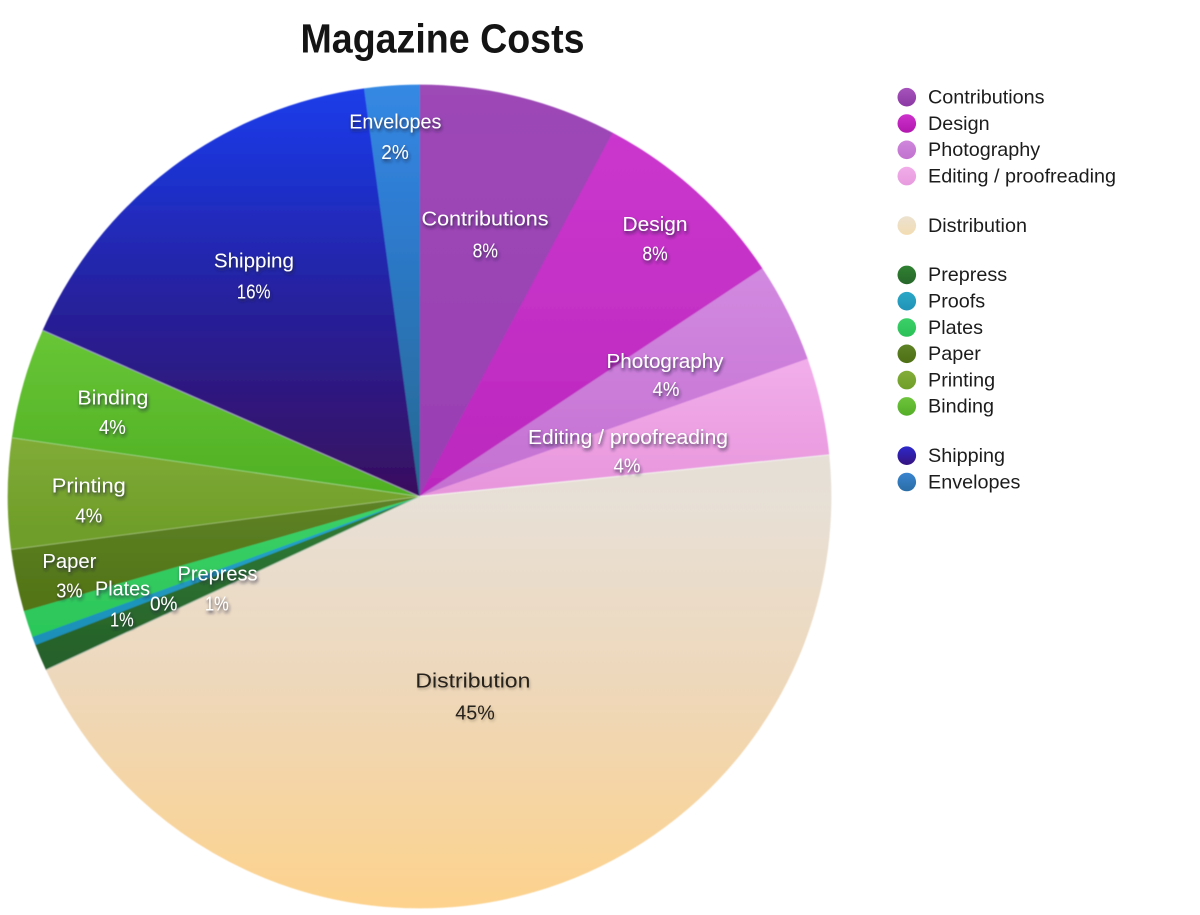  What do you see at coordinates (164, 605) in the screenshot?
I see `svg-text: 0%` at bounding box center [164, 605].